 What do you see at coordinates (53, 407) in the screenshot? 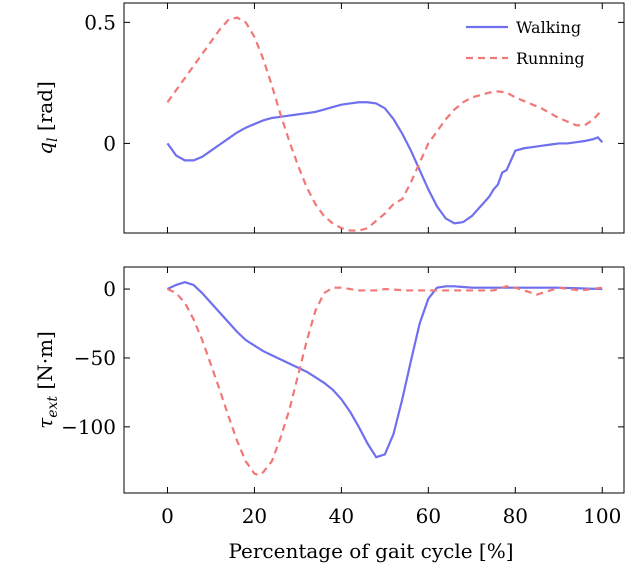
I see `y-label-subscript: ext` at bounding box center [53, 407].